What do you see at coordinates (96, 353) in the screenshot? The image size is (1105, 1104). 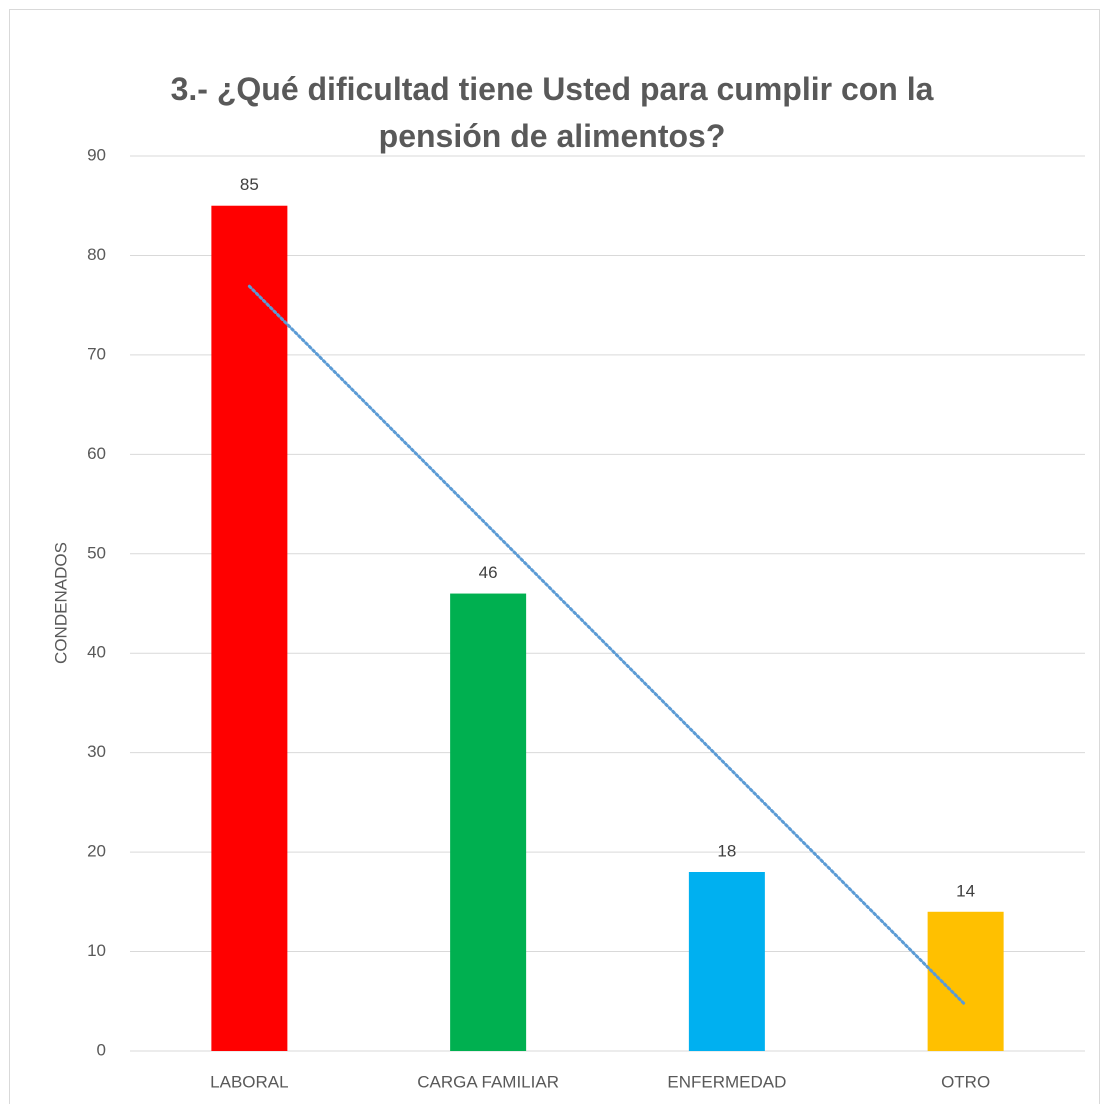 I see `y-tick-label: 70` at bounding box center [96, 353].